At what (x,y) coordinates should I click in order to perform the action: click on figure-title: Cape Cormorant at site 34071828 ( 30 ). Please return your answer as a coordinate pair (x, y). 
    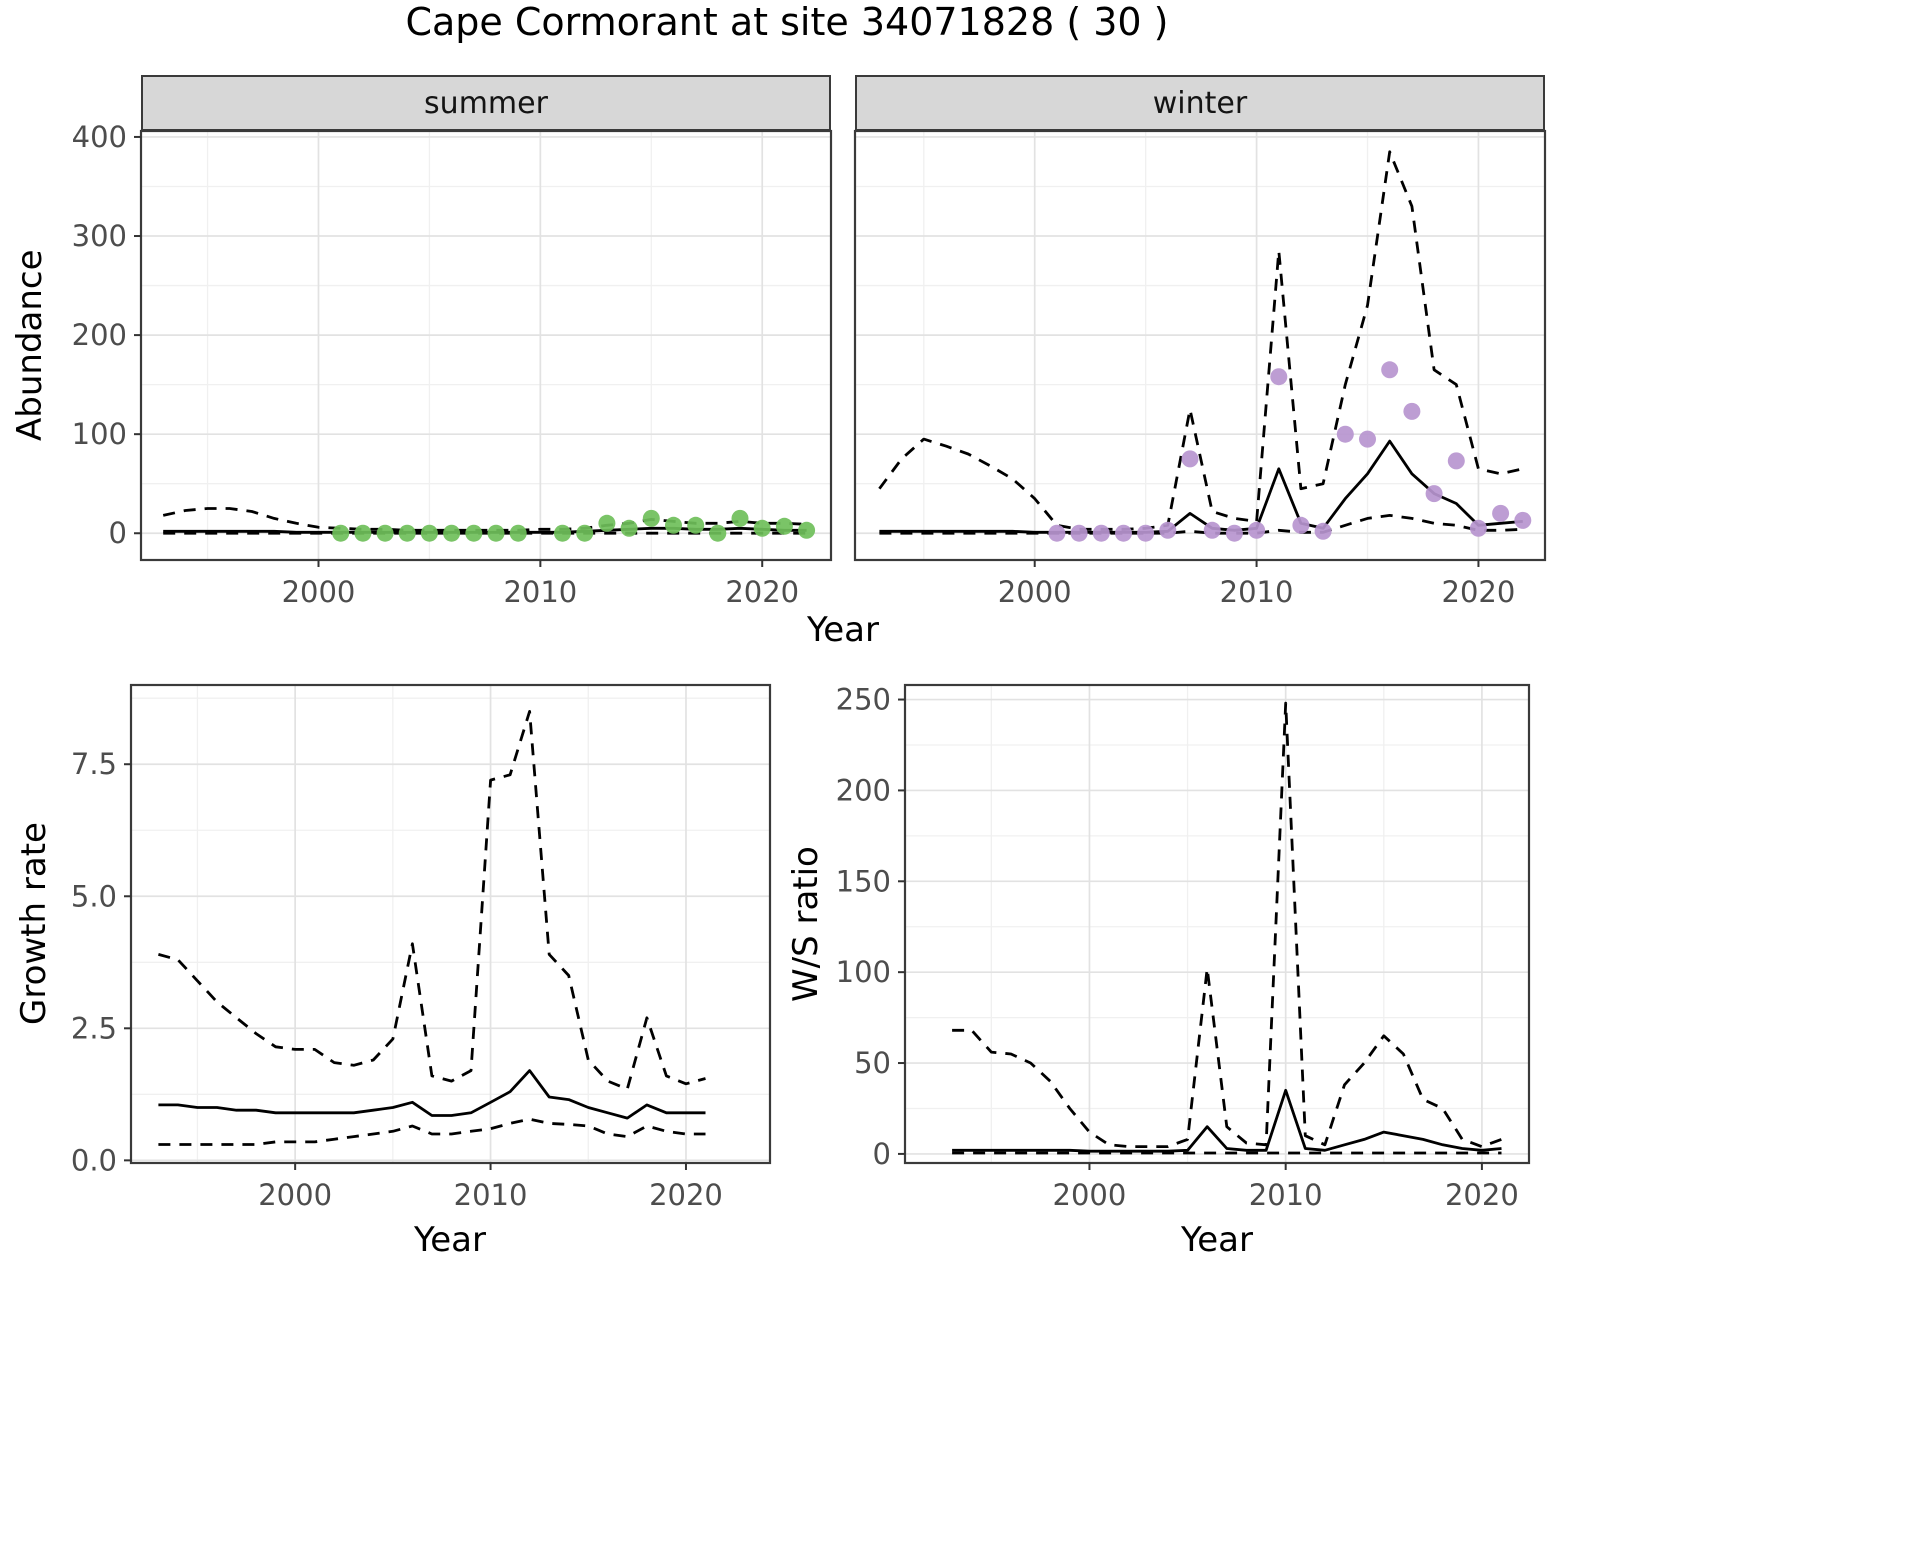
    Looking at the image, I should click on (787, 22).